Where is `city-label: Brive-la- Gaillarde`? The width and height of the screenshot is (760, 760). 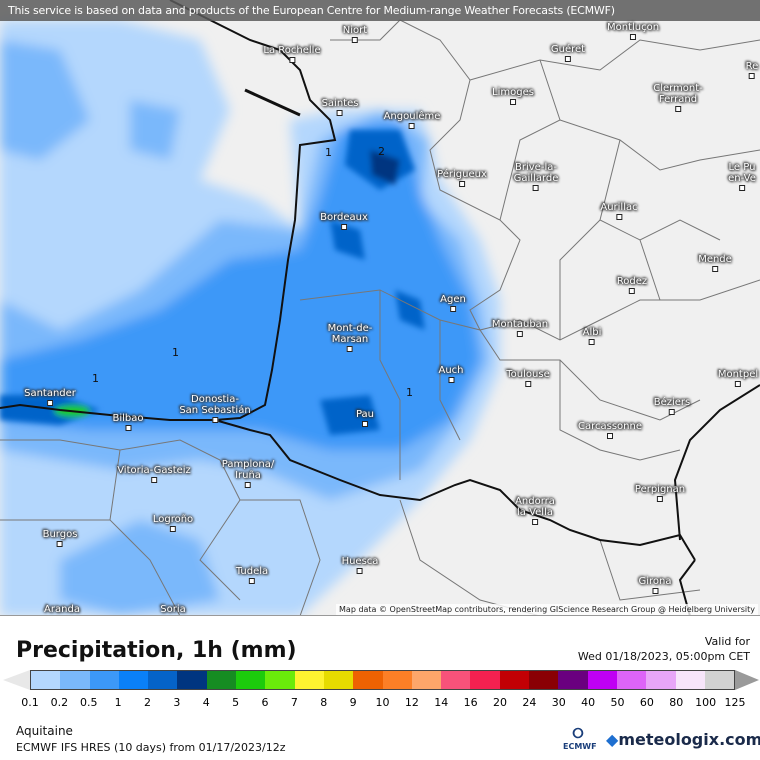
city-label: Brive-la- Gaillarde is located at coordinates (536, 176).